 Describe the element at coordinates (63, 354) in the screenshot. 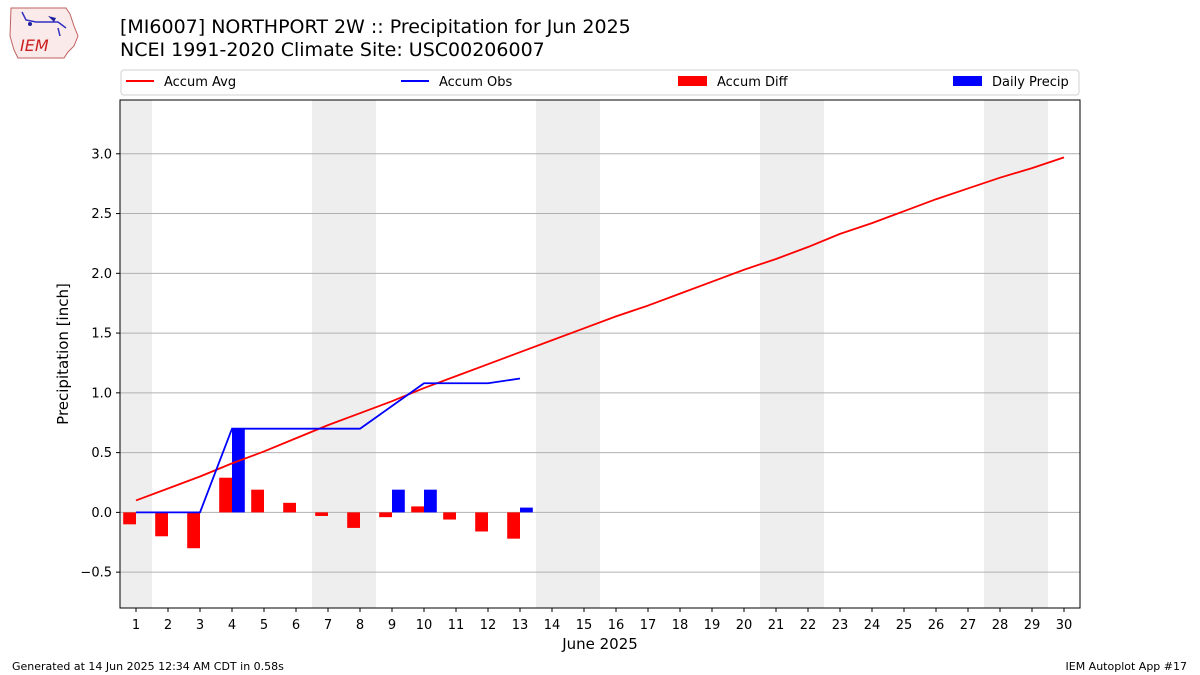

I see `y-axis-label: Precipitation [inch]` at that location.